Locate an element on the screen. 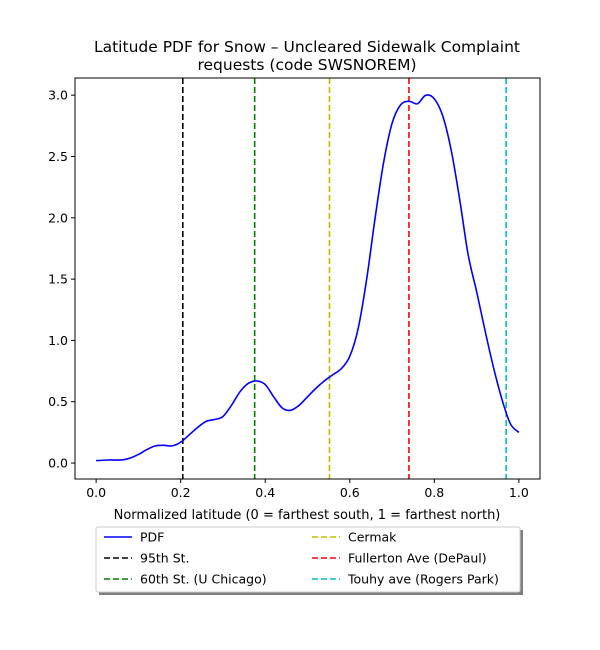  legend-label-cermak: Cermak is located at coordinates (372, 537).